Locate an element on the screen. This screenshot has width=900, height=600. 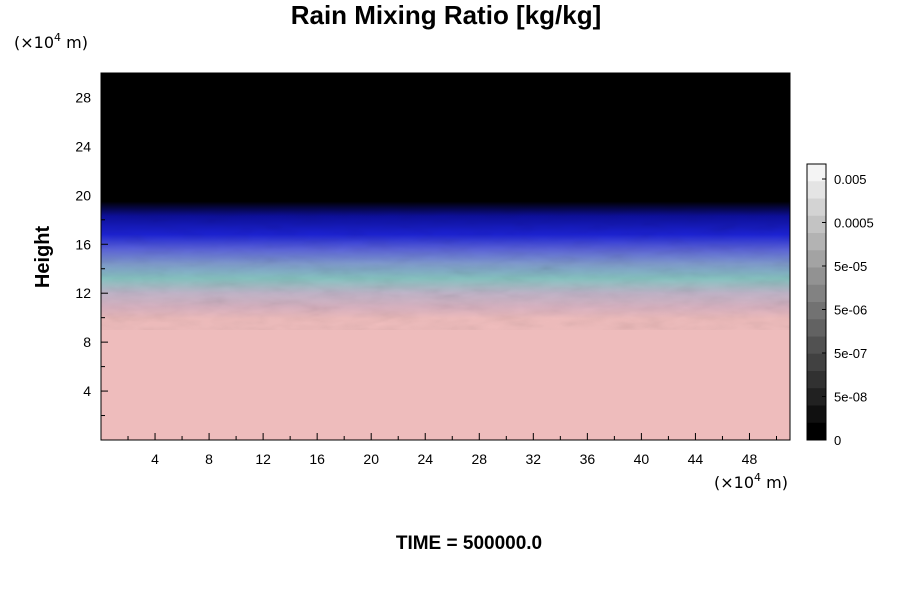
colorbar-frame is located at coordinates (816, 302).